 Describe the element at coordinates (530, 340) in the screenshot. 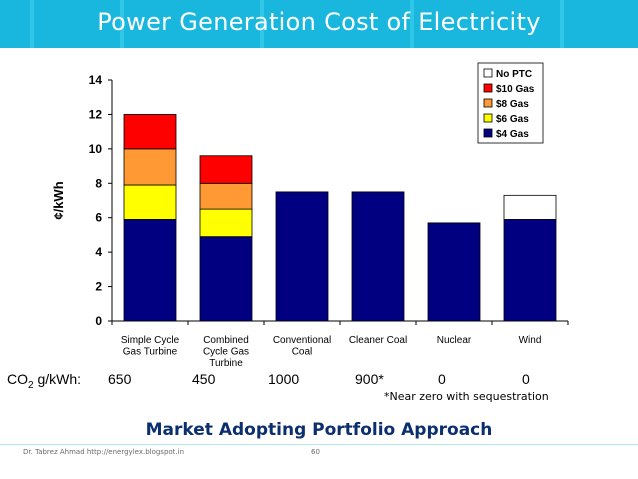

I see `x-category-label: Wind` at that location.